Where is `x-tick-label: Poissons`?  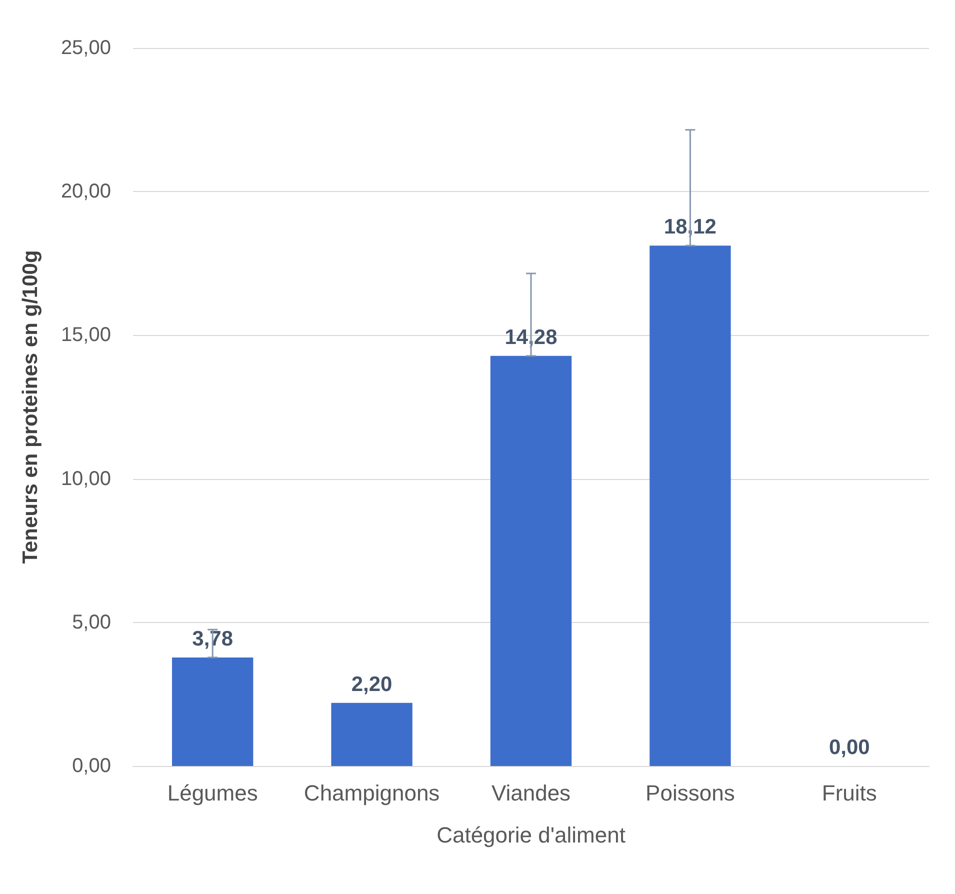 x-tick-label: Poissons is located at coordinates (690, 793).